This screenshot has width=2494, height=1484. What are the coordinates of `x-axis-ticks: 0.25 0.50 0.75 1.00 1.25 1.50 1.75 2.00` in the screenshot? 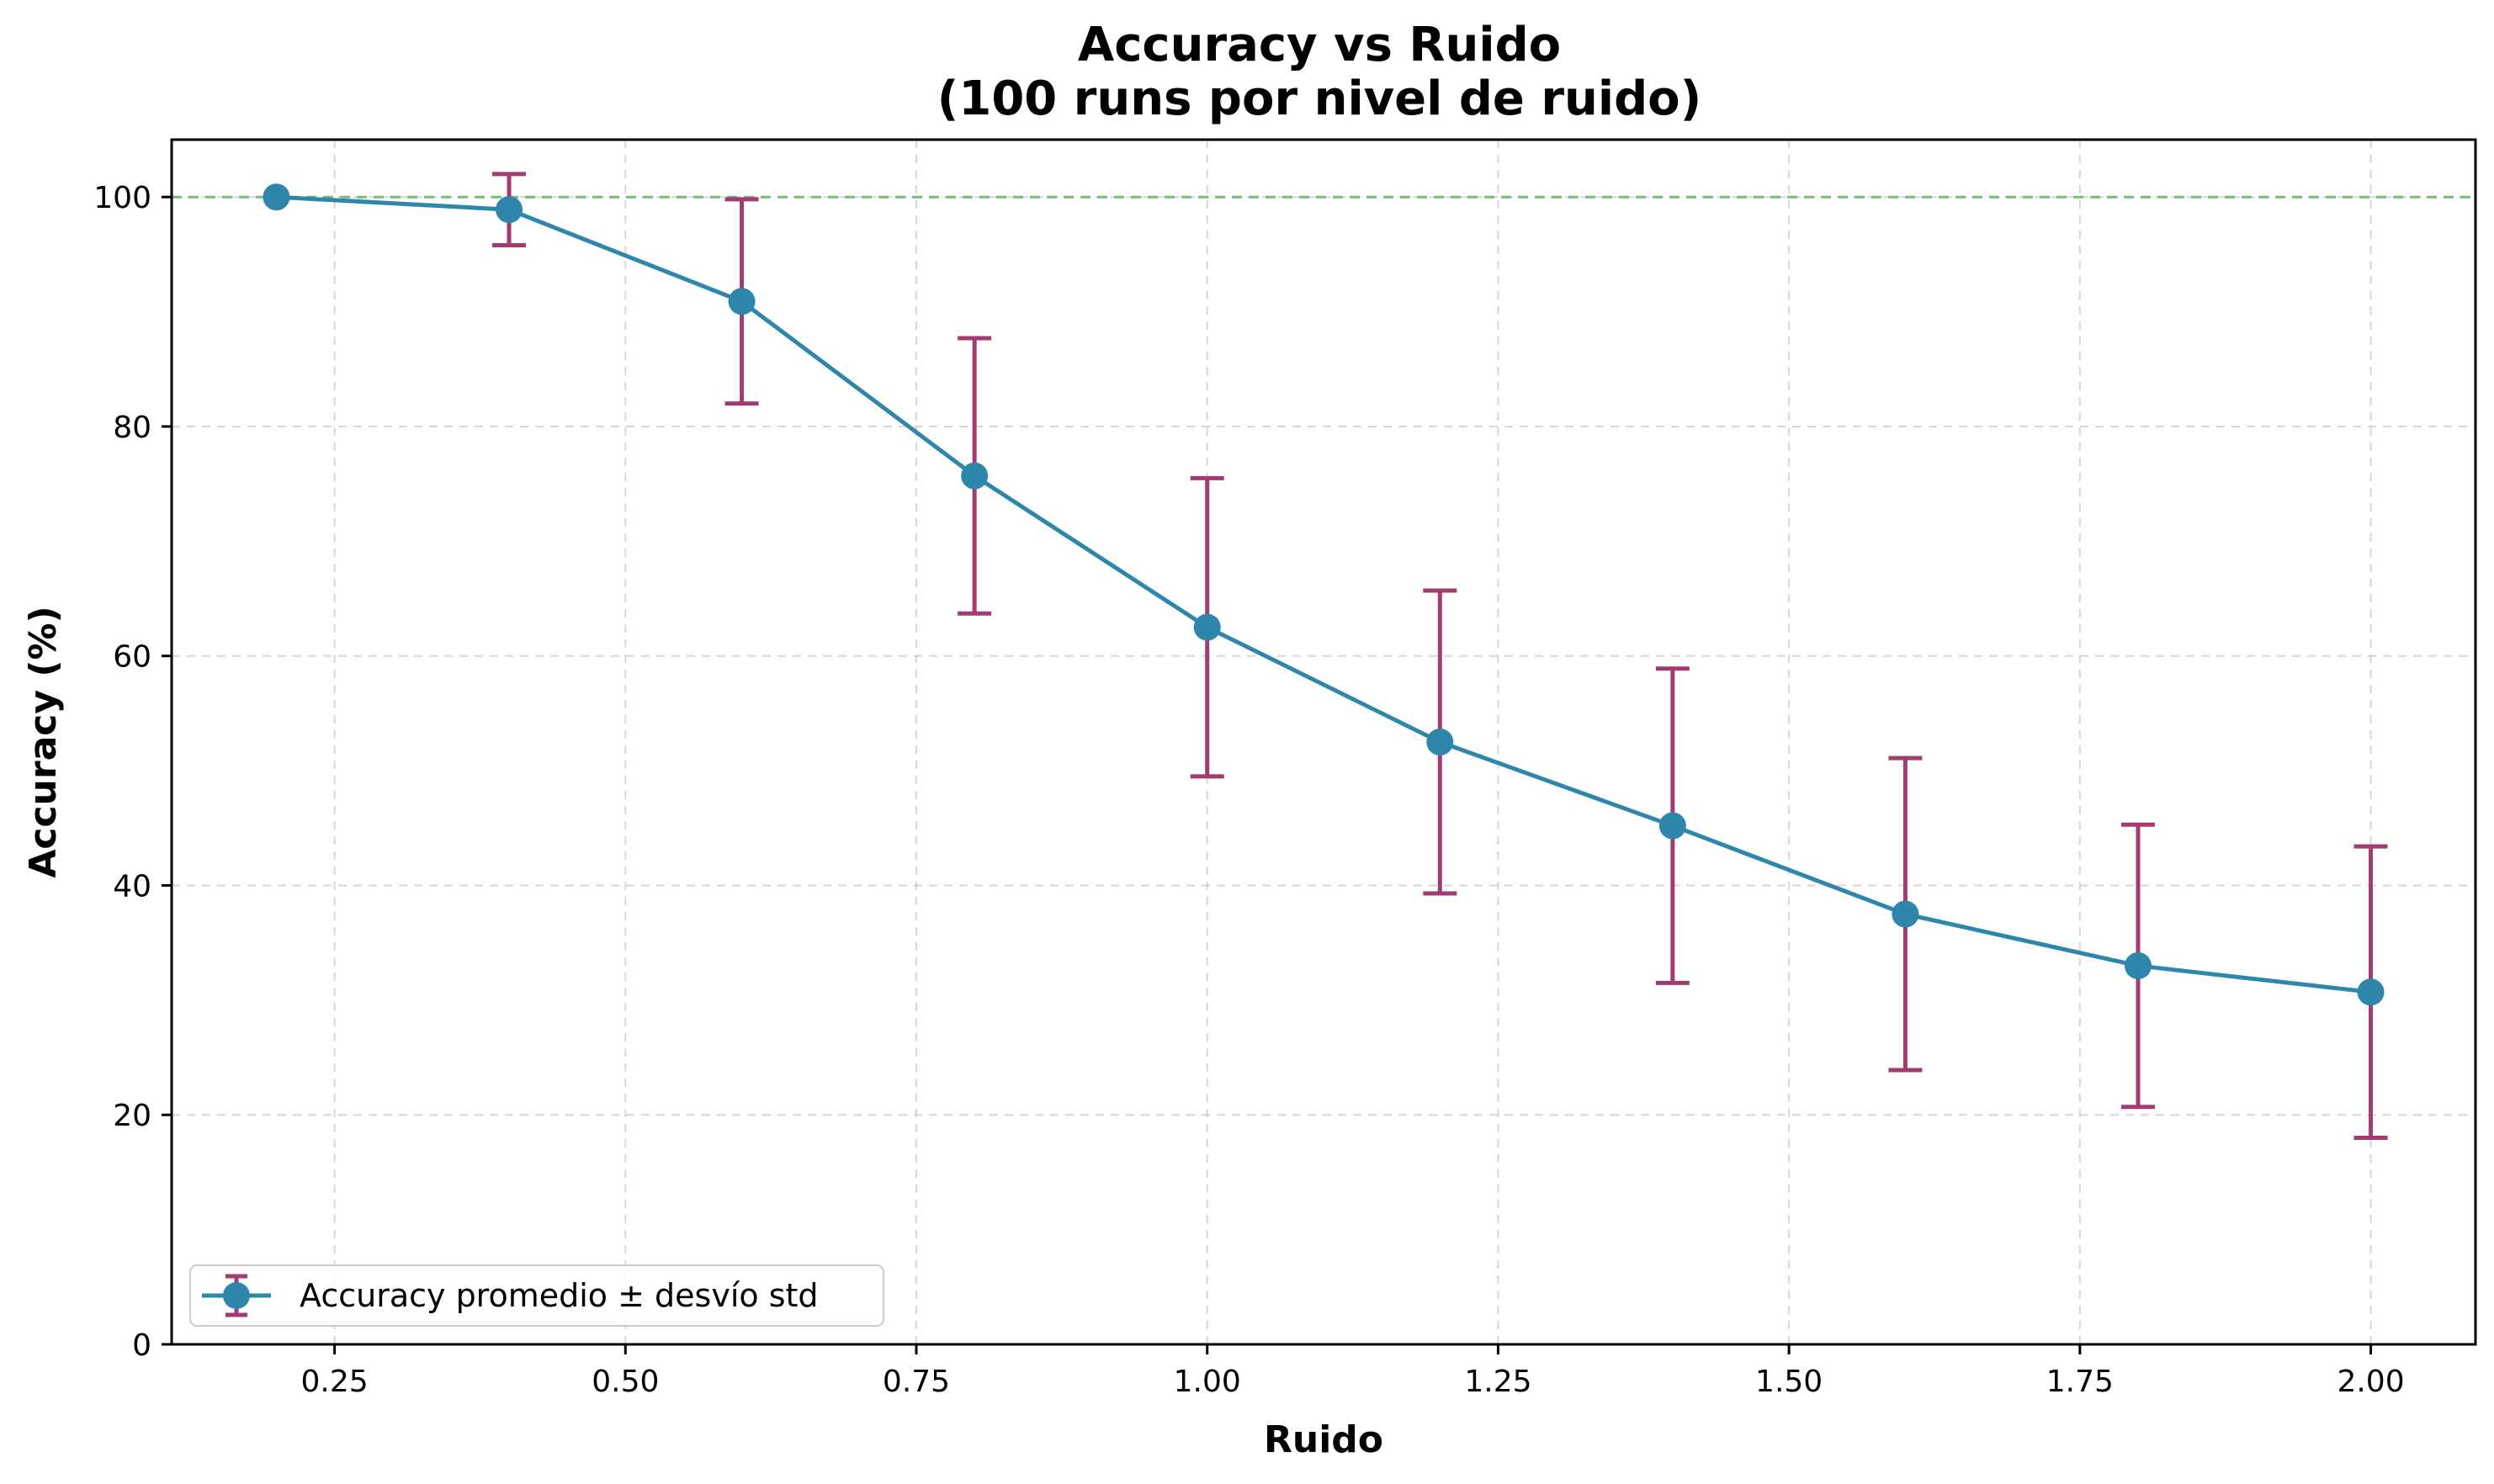 It's located at (1353, 1371).